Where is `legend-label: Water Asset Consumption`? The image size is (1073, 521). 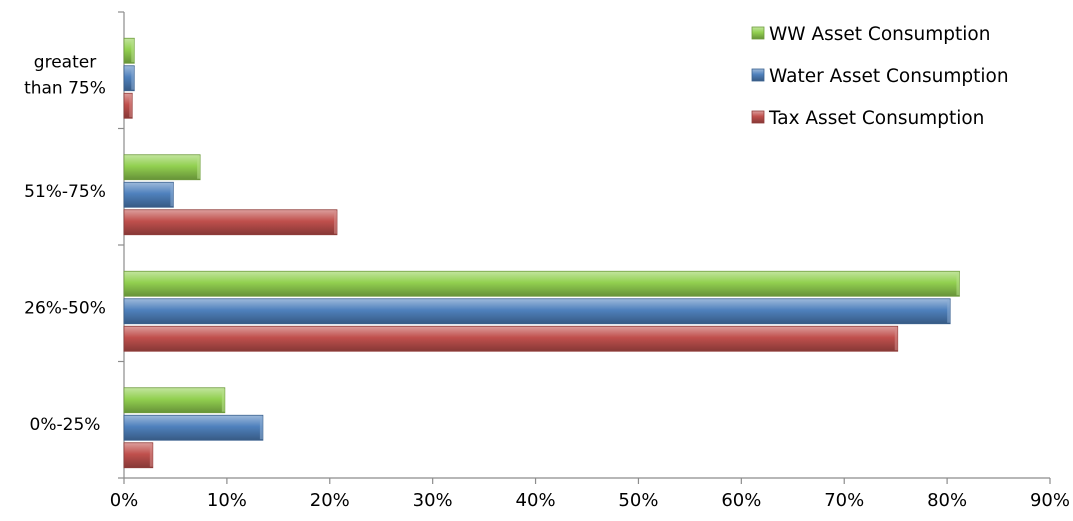
legend-label: Water Asset Consumption is located at coordinates (889, 76).